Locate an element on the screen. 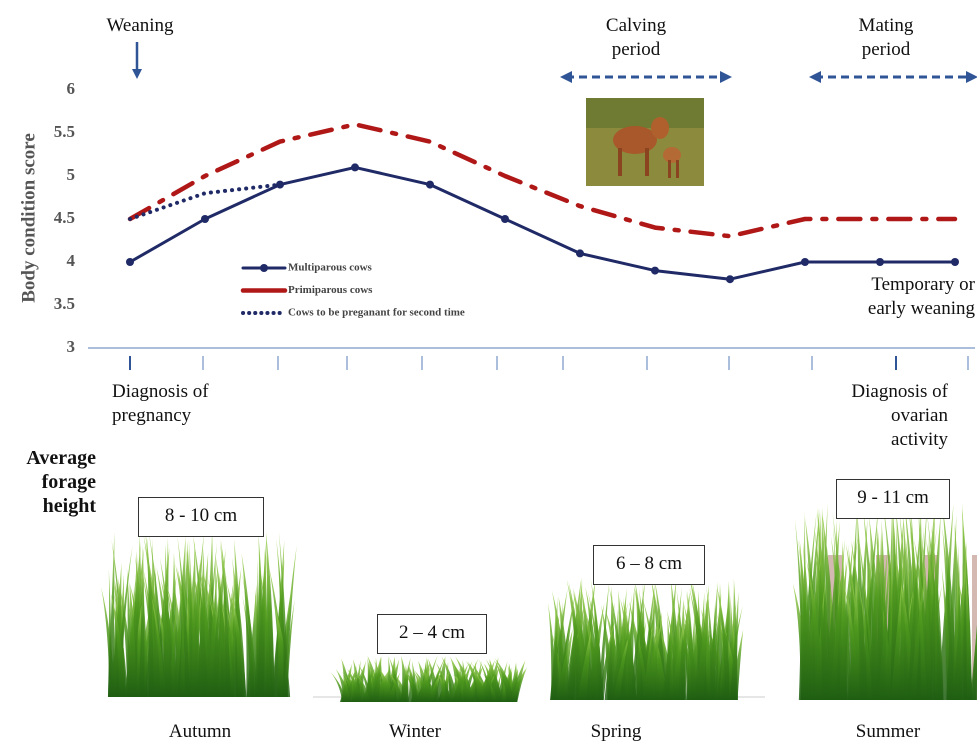 This screenshot has width=977, height=745. y-tick-label: 3 is located at coordinates (71, 346).